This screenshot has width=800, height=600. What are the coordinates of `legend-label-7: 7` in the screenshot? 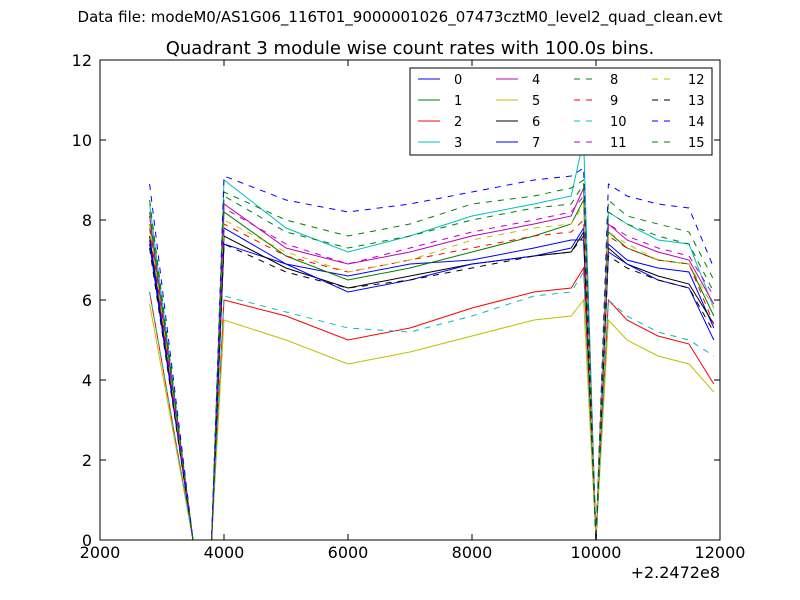 It's located at (536, 143).